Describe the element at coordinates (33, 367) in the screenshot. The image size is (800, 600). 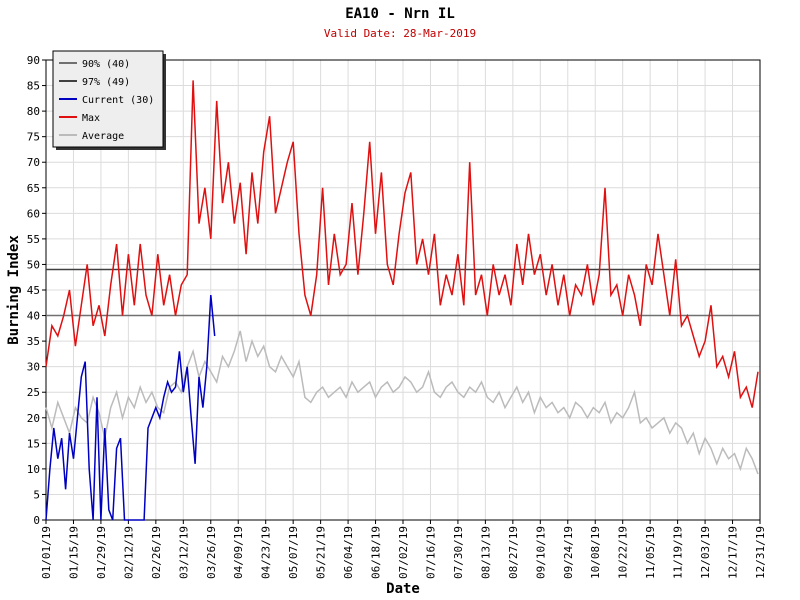
I see `y-tick-label: 30` at that location.